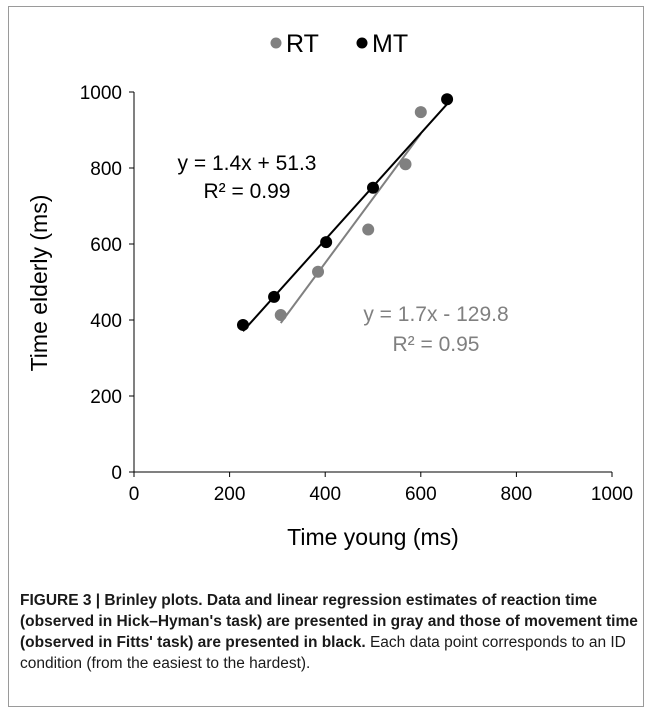  What do you see at coordinates (247, 191) in the screenshot?
I see `mt-r-squared: R² = 0.99` at bounding box center [247, 191].